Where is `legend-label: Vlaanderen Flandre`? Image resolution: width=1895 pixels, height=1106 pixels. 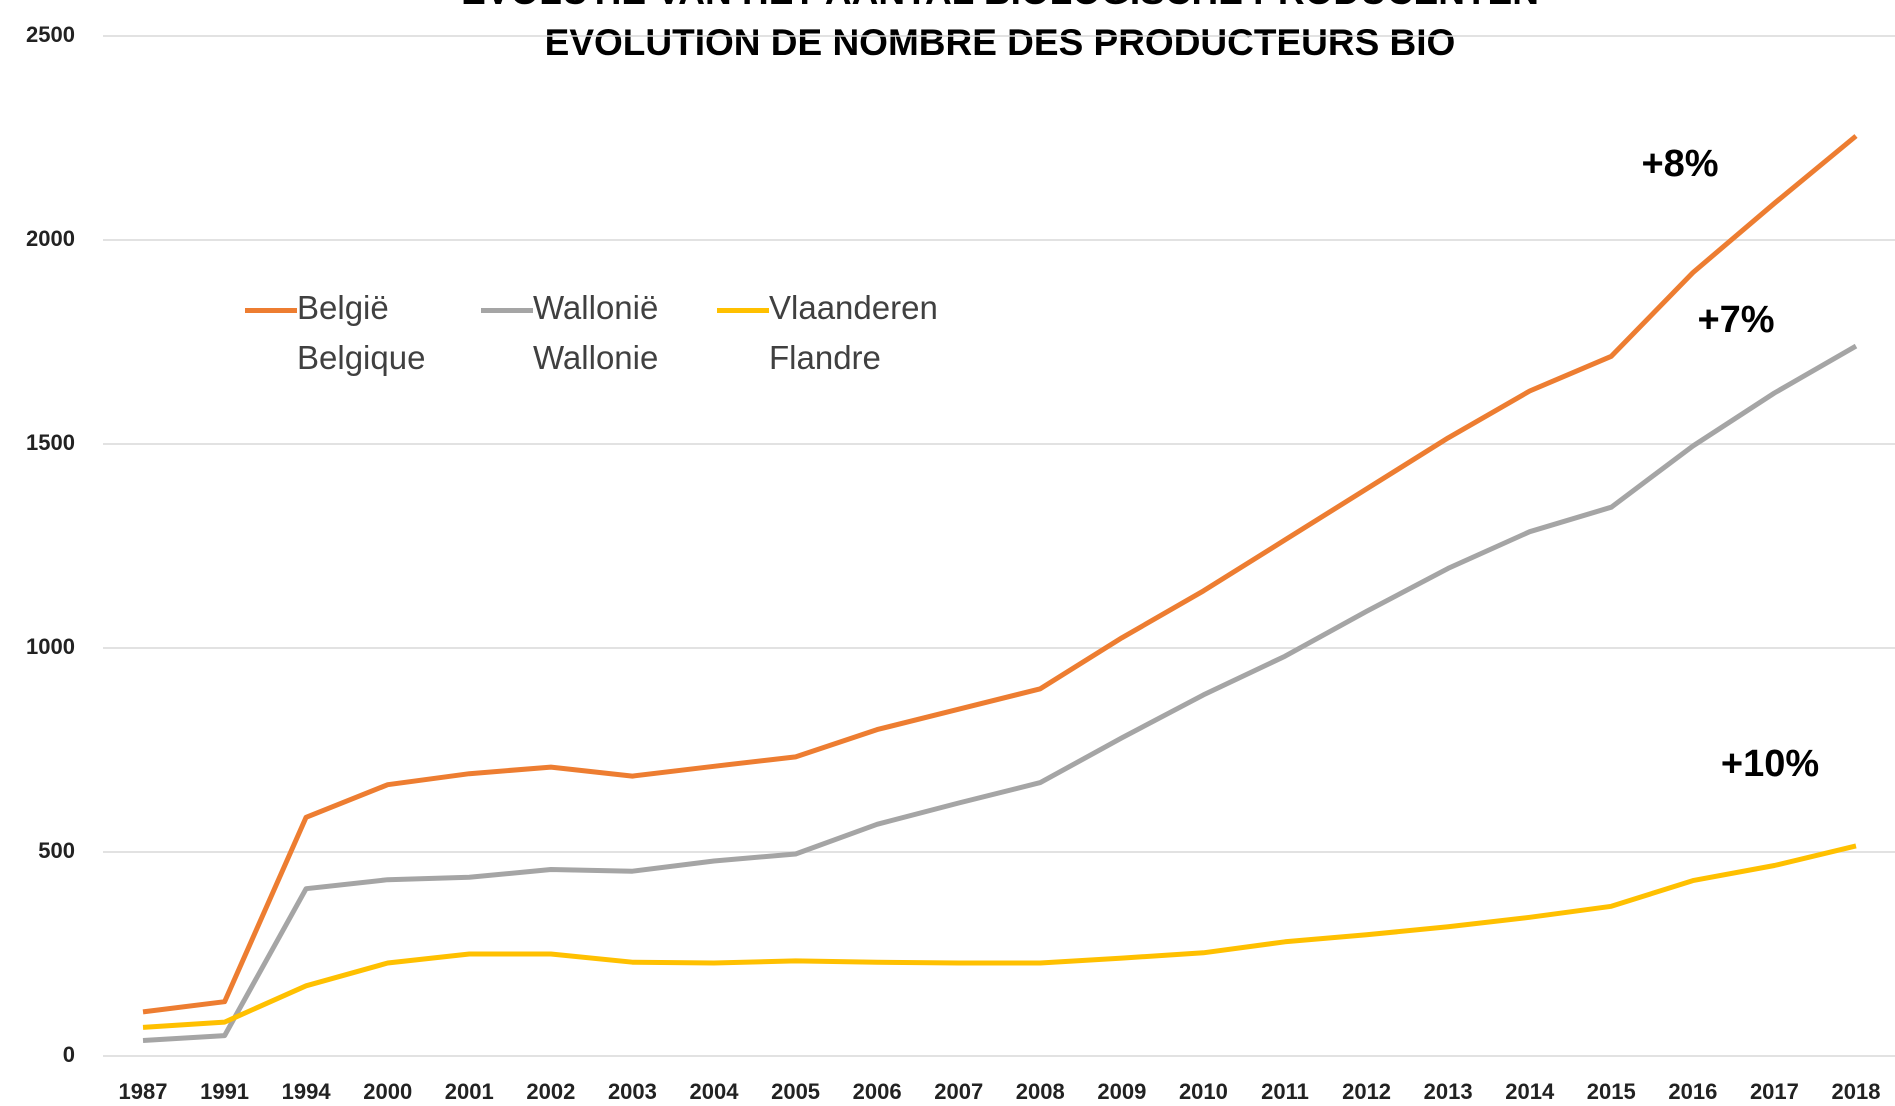
legend-label: Vlaanderen Flandre is located at coordinates (853, 332).